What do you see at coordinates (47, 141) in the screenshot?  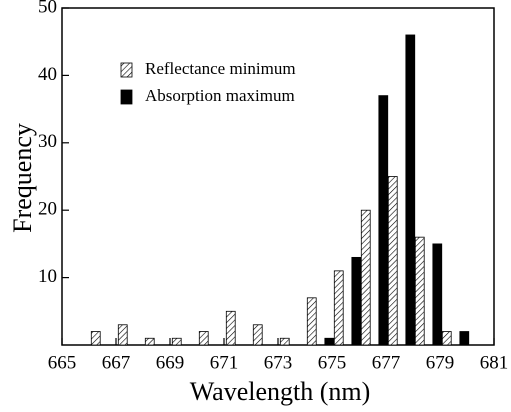 I see `y-tick-label: 30` at bounding box center [47, 141].